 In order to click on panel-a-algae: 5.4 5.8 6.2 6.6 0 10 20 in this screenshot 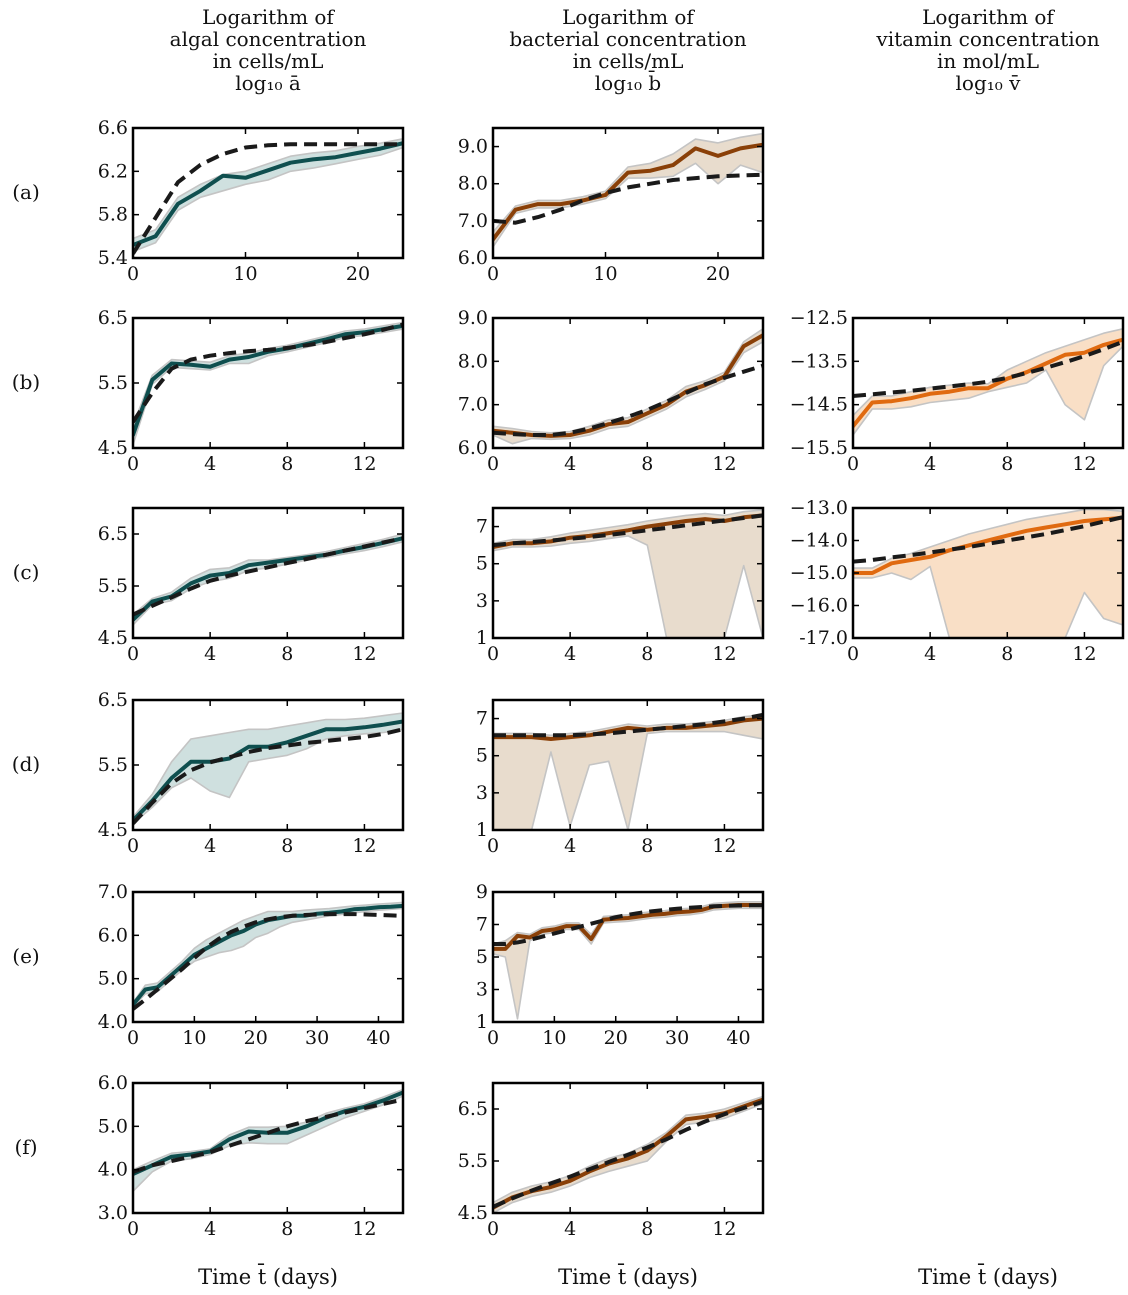, I will do `click(251, 201)`.